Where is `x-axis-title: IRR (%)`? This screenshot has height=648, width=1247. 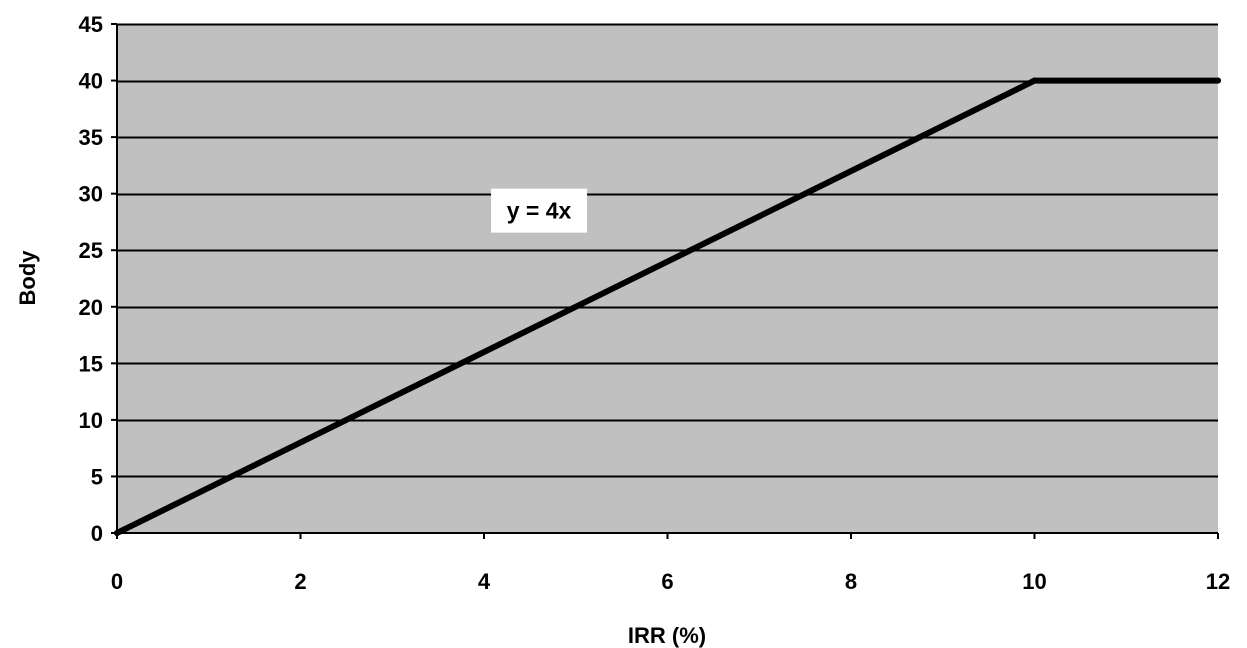 x-axis-title: IRR (%) is located at coordinates (667, 635).